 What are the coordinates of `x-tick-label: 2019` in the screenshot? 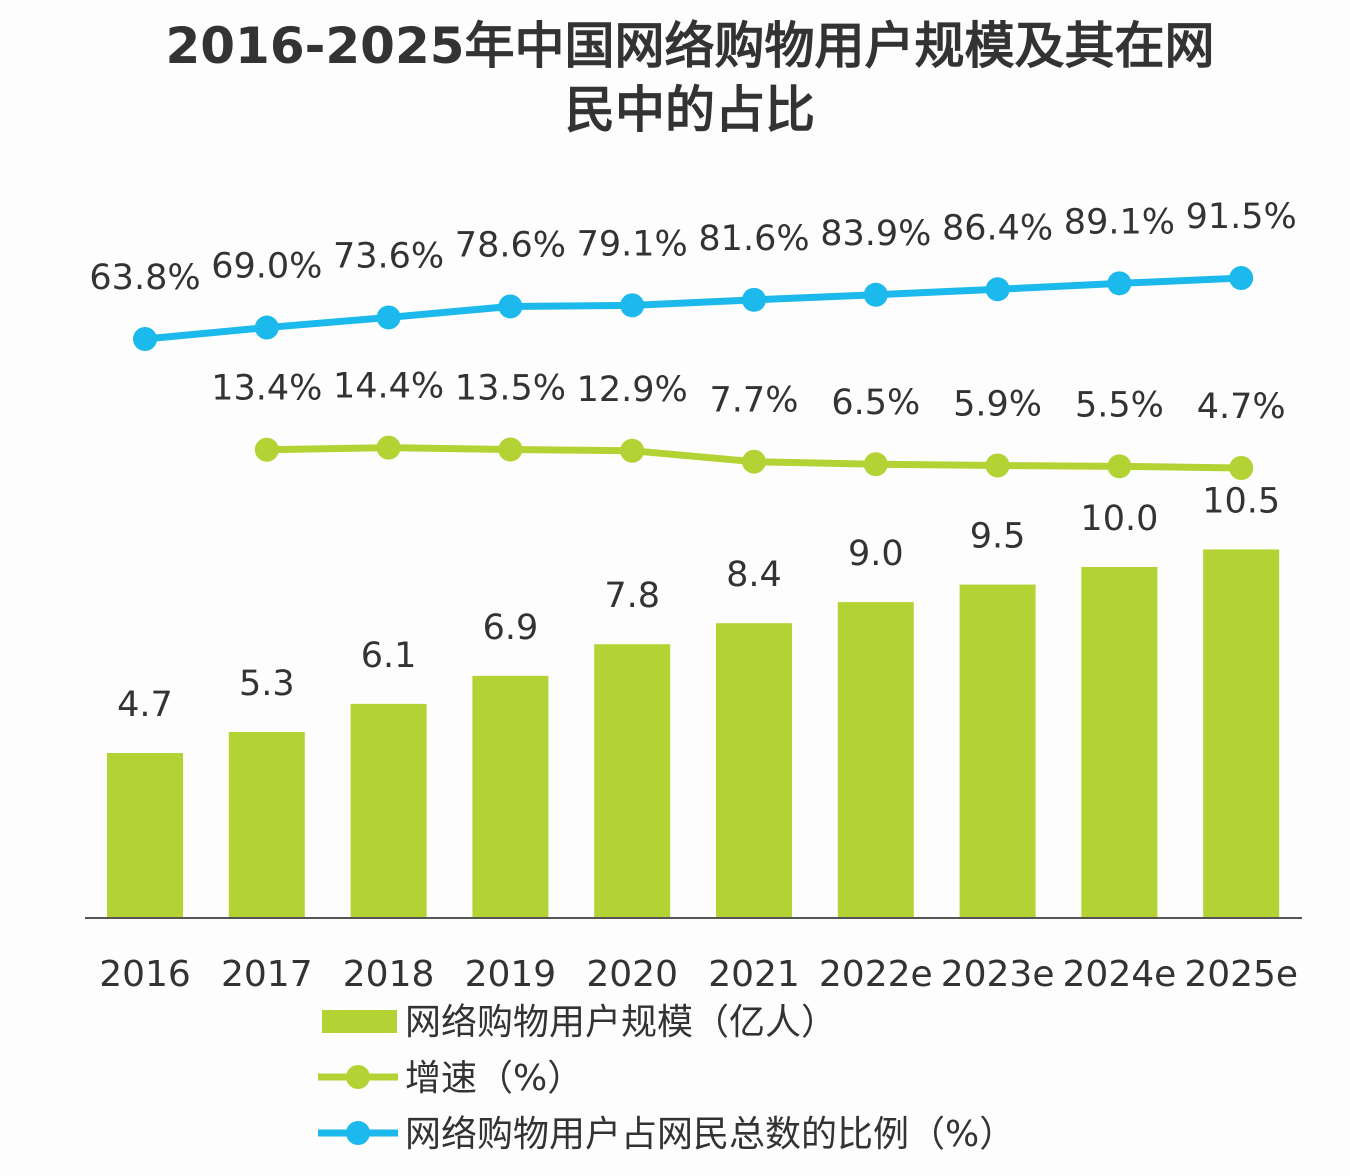 It's located at (511, 974).